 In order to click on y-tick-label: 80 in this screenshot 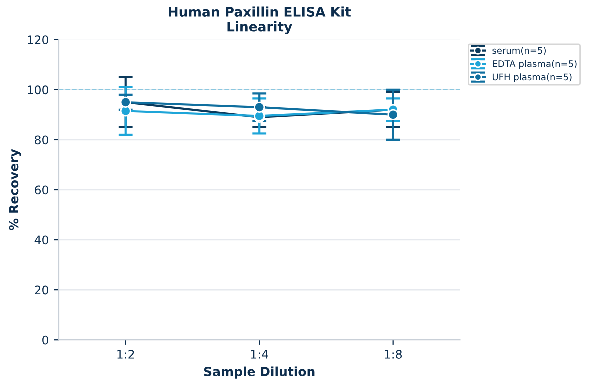, I will do `click(41, 140)`.